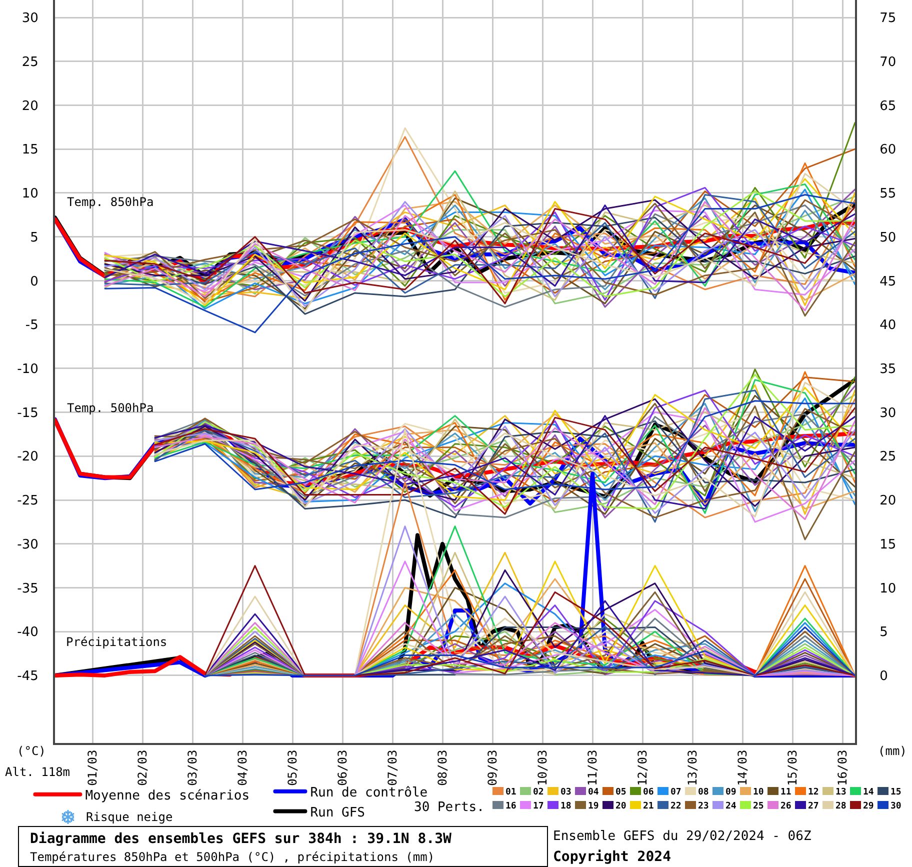  Describe the element at coordinates (110, 408) in the screenshot. I see `annotation: Temp. 500hPa` at that location.